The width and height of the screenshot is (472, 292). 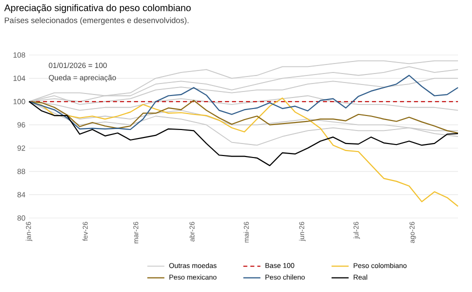 I want to click on chart-subtitle: Países selecionados (emergentes e desenvolvidos)., so click(x=96, y=21).